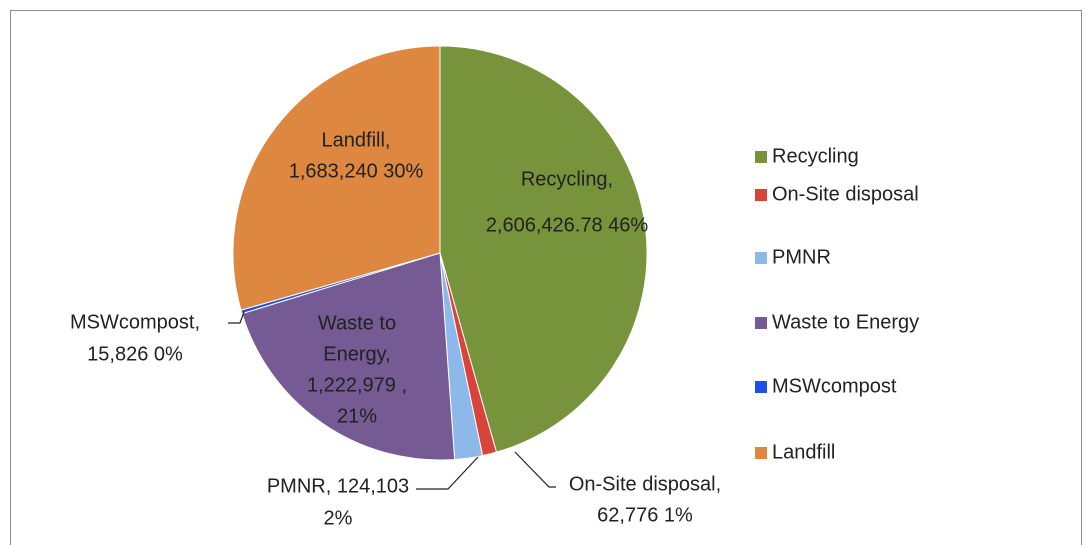  What do you see at coordinates (357, 416) in the screenshot?
I see `data-label: 21%` at bounding box center [357, 416].